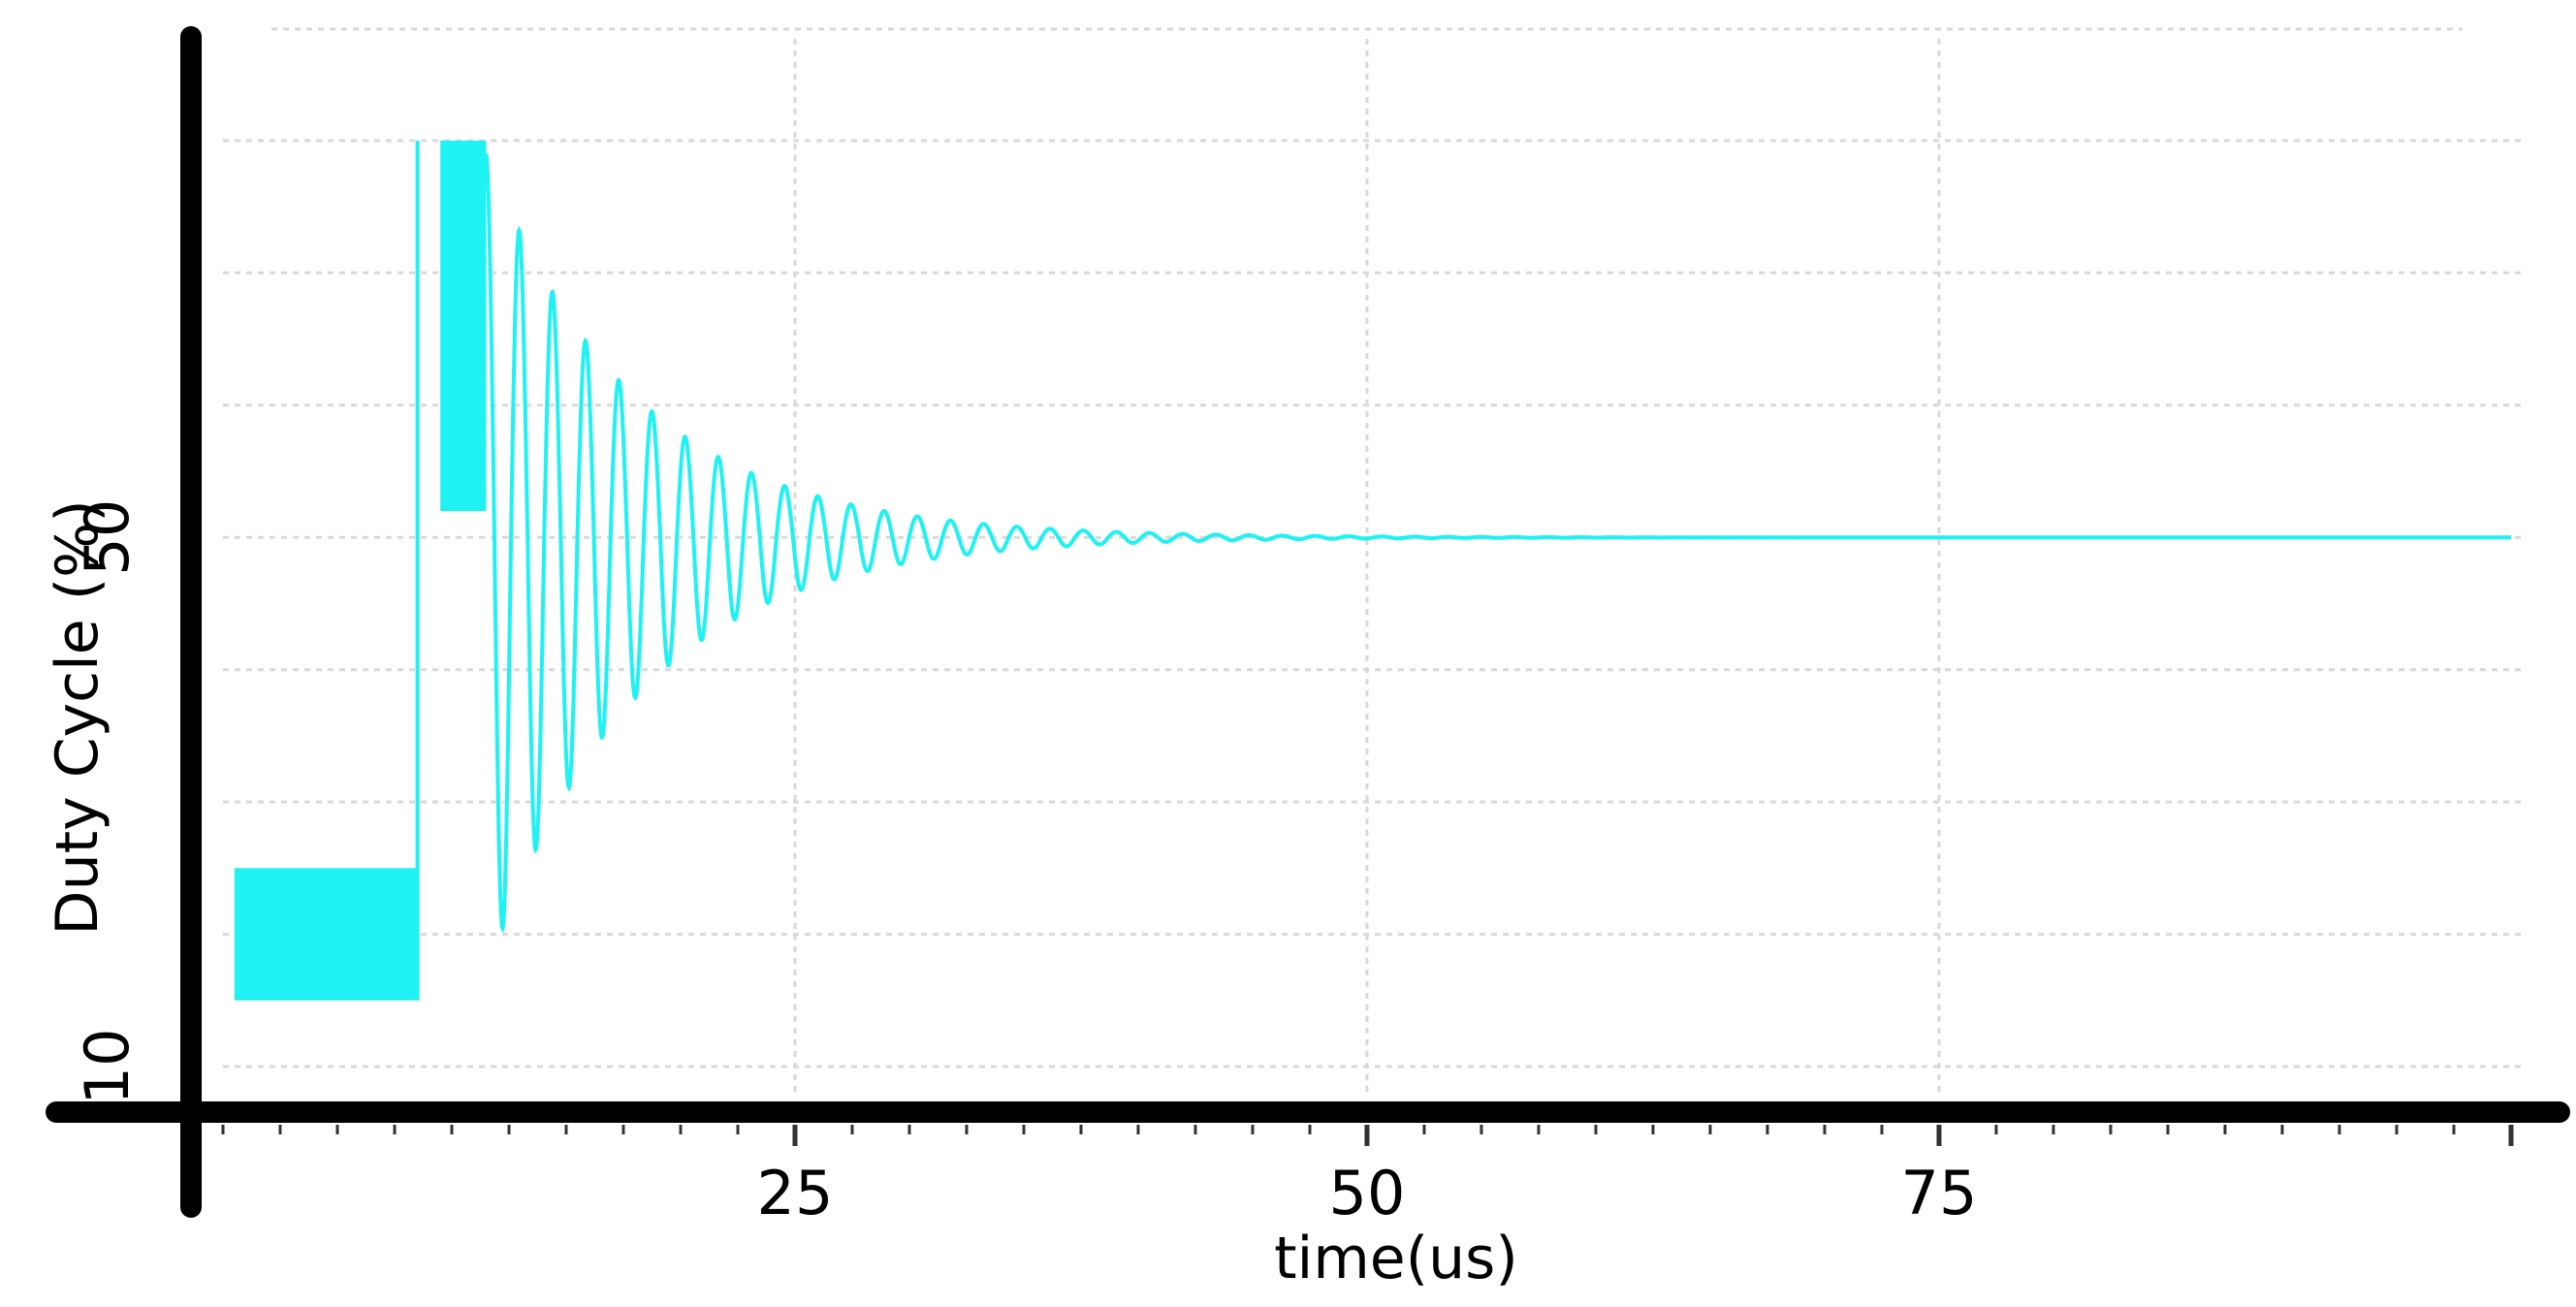 The width and height of the screenshot is (2576, 1307). I want to click on saturated-duty-band, so click(464, 326).